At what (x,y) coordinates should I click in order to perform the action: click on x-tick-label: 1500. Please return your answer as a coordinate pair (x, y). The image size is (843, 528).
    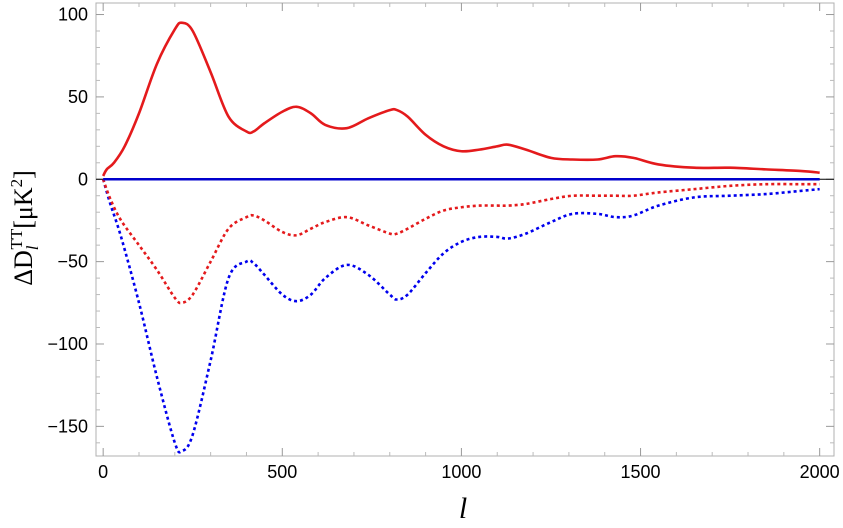
    Looking at the image, I should click on (641, 472).